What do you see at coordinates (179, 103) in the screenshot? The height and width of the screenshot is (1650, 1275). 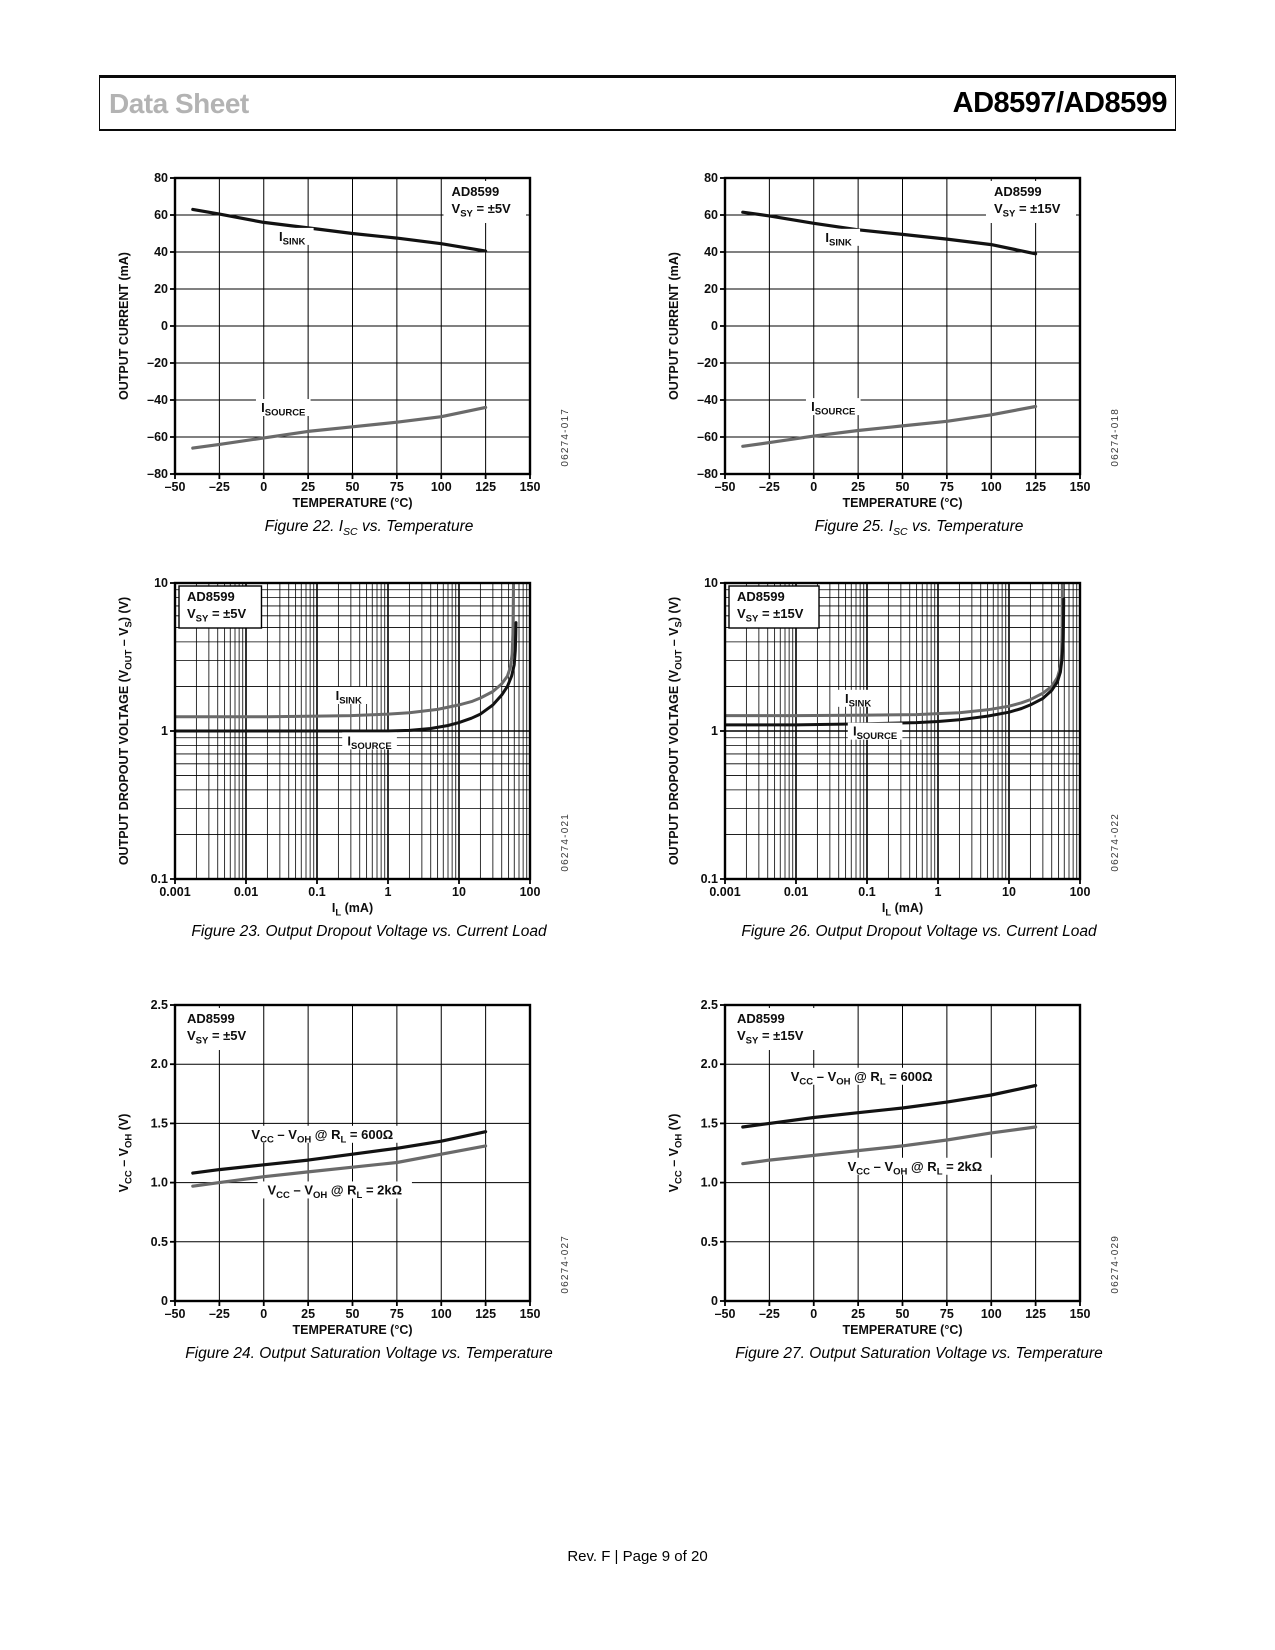 I see `datasheet-label: Data Sheet` at bounding box center [179, 103].